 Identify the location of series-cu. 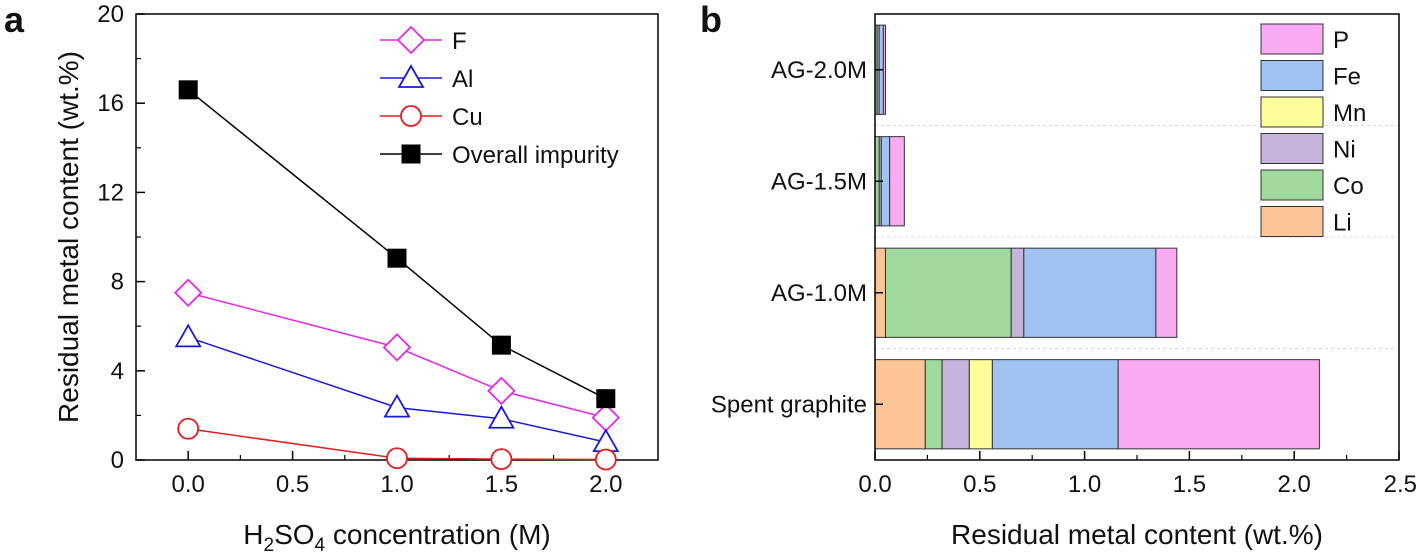
(397, 444).